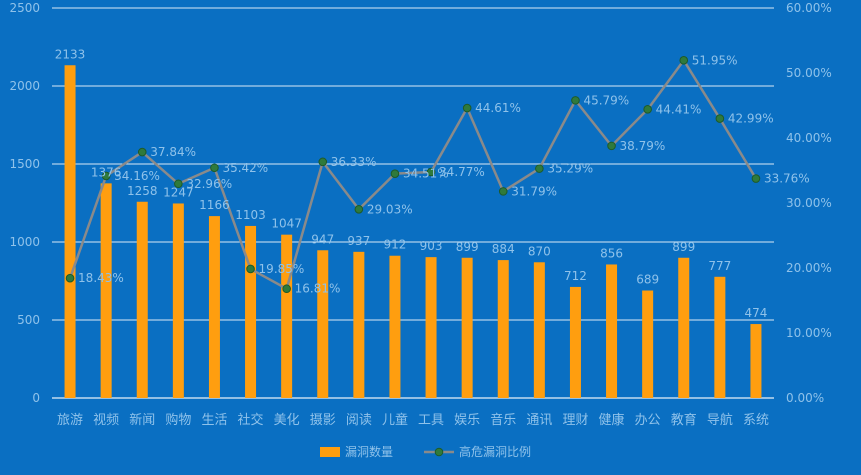  Describe the element at coordinates (142, 420) in the screenshot. I see `x-axis-category-label: 新闻` at that location.